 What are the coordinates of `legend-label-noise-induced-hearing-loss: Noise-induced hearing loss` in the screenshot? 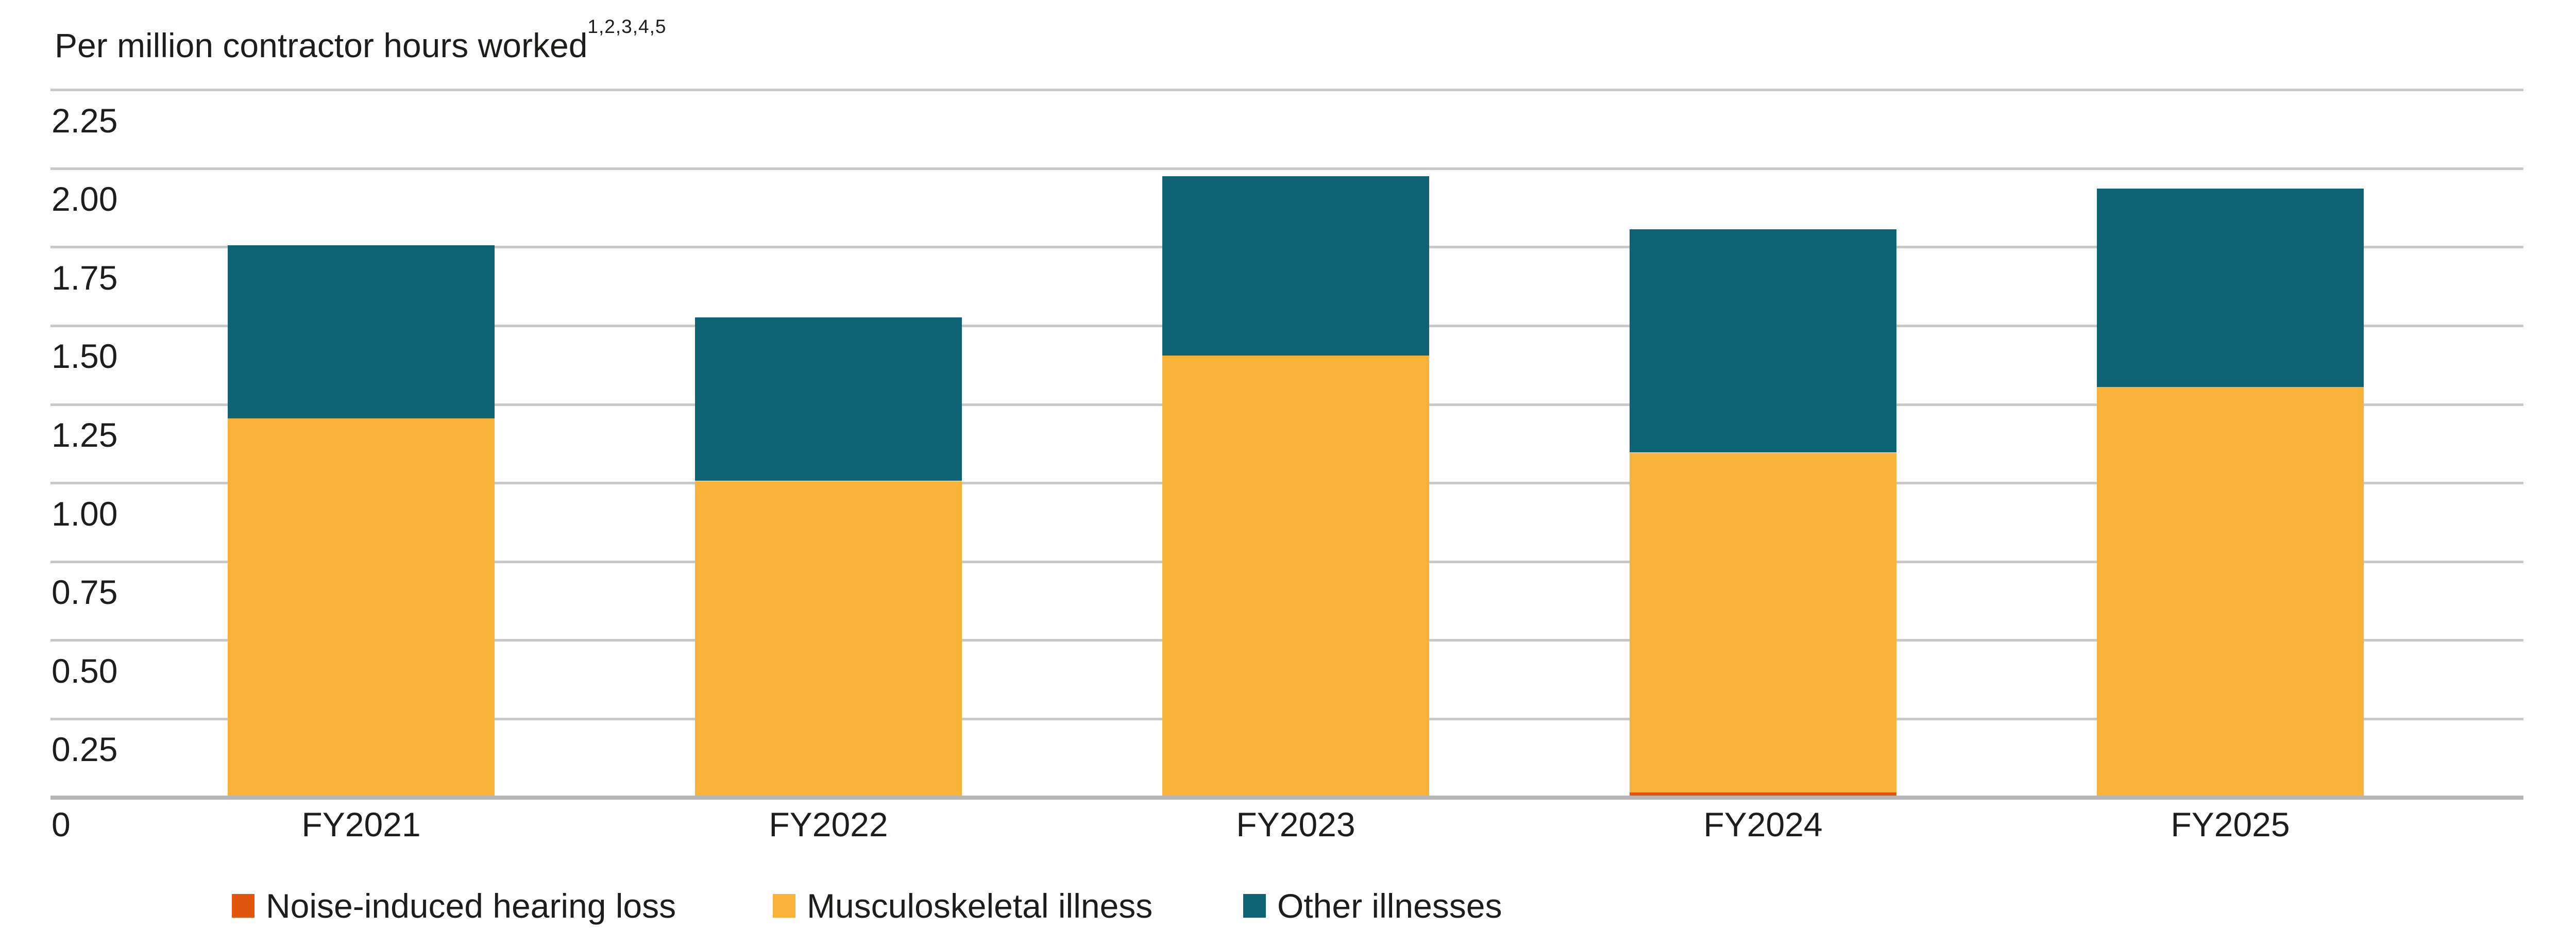 It's located at (471, 906).